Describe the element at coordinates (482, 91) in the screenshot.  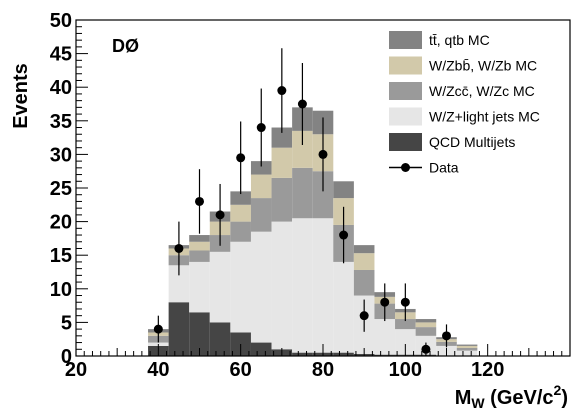
I see `legend-label: W/Zcc̄, W/Zc MC` at that location.